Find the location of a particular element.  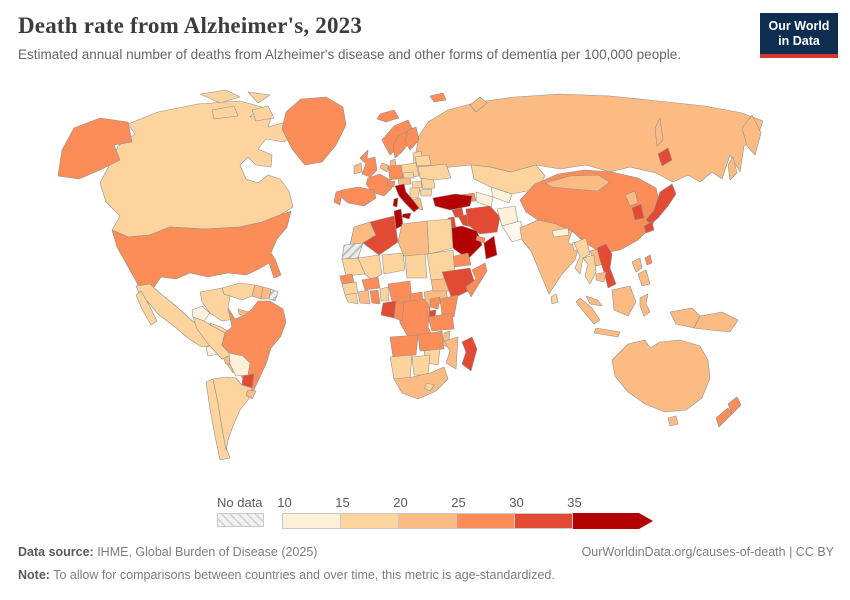

legend-tick-label: 30 is located at coordinates (516, 502).